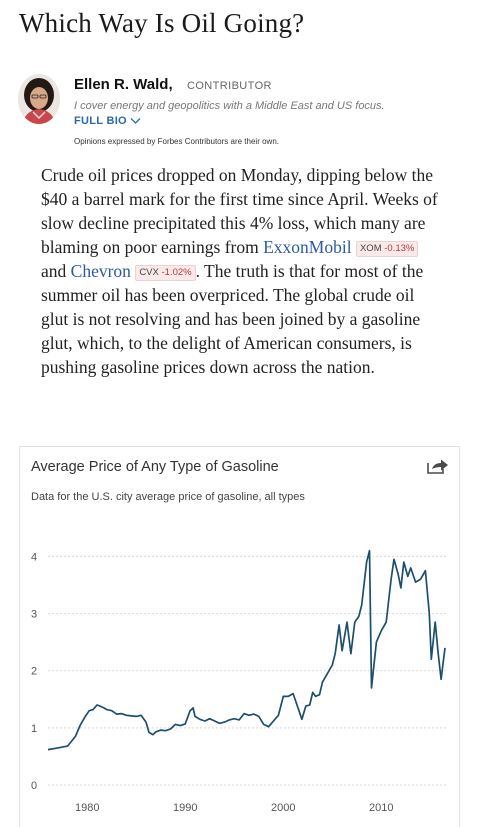  I want to click on xom-ticker-change: -0.13%, so click(399, 248).